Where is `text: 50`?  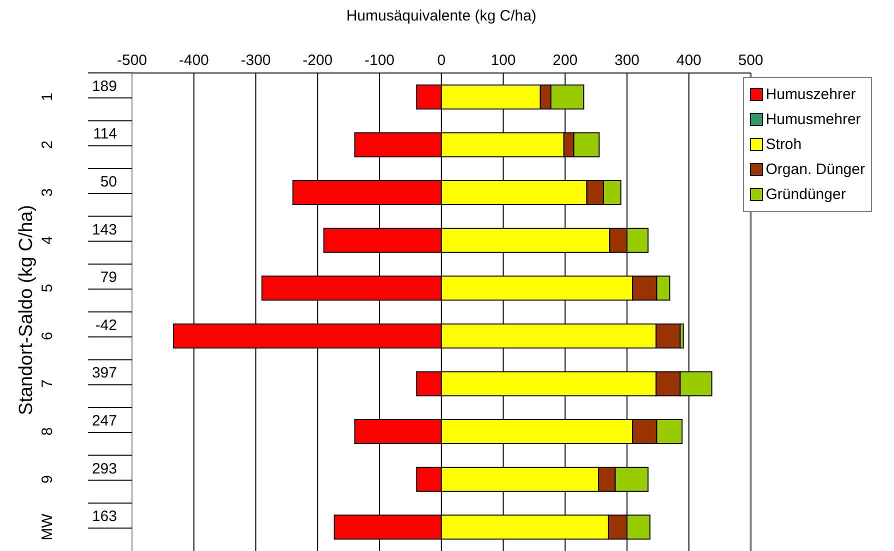 text: 50 is located at coordinates (108, 182).